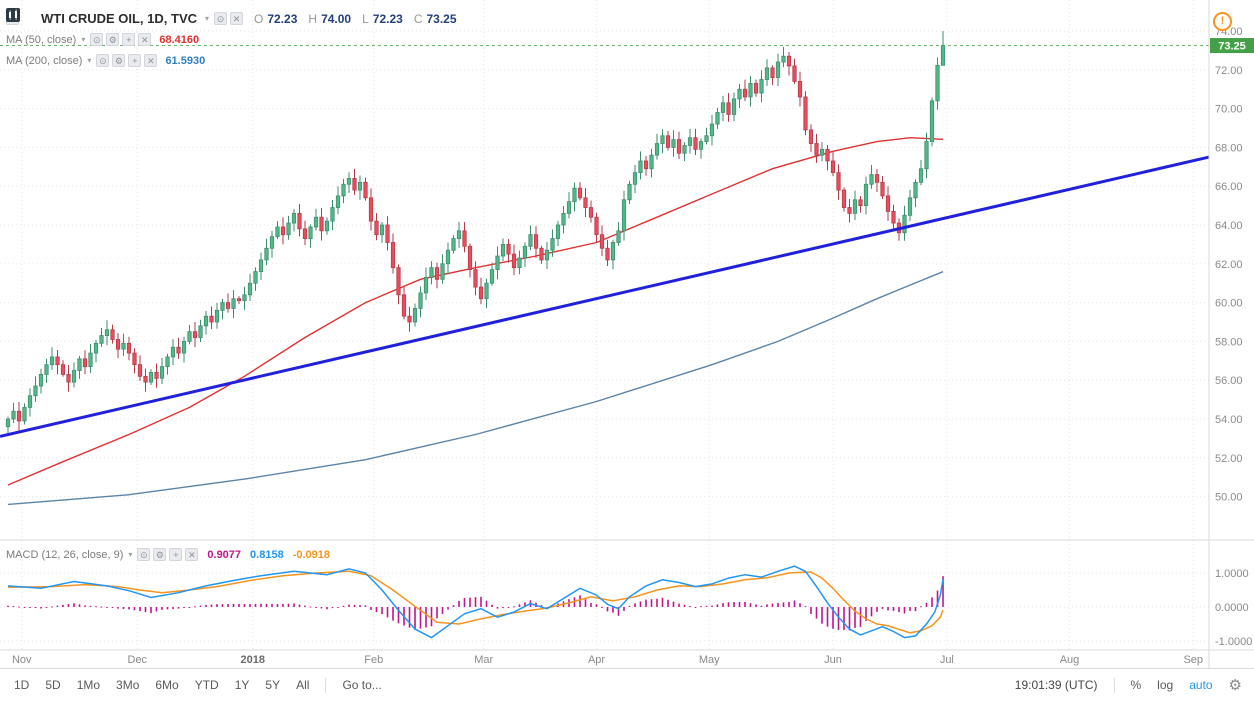  What do you see at coordinates (483, 660) in the screenshot?
I see `time-tick-label: Mar` at bounding box center [483, 660].